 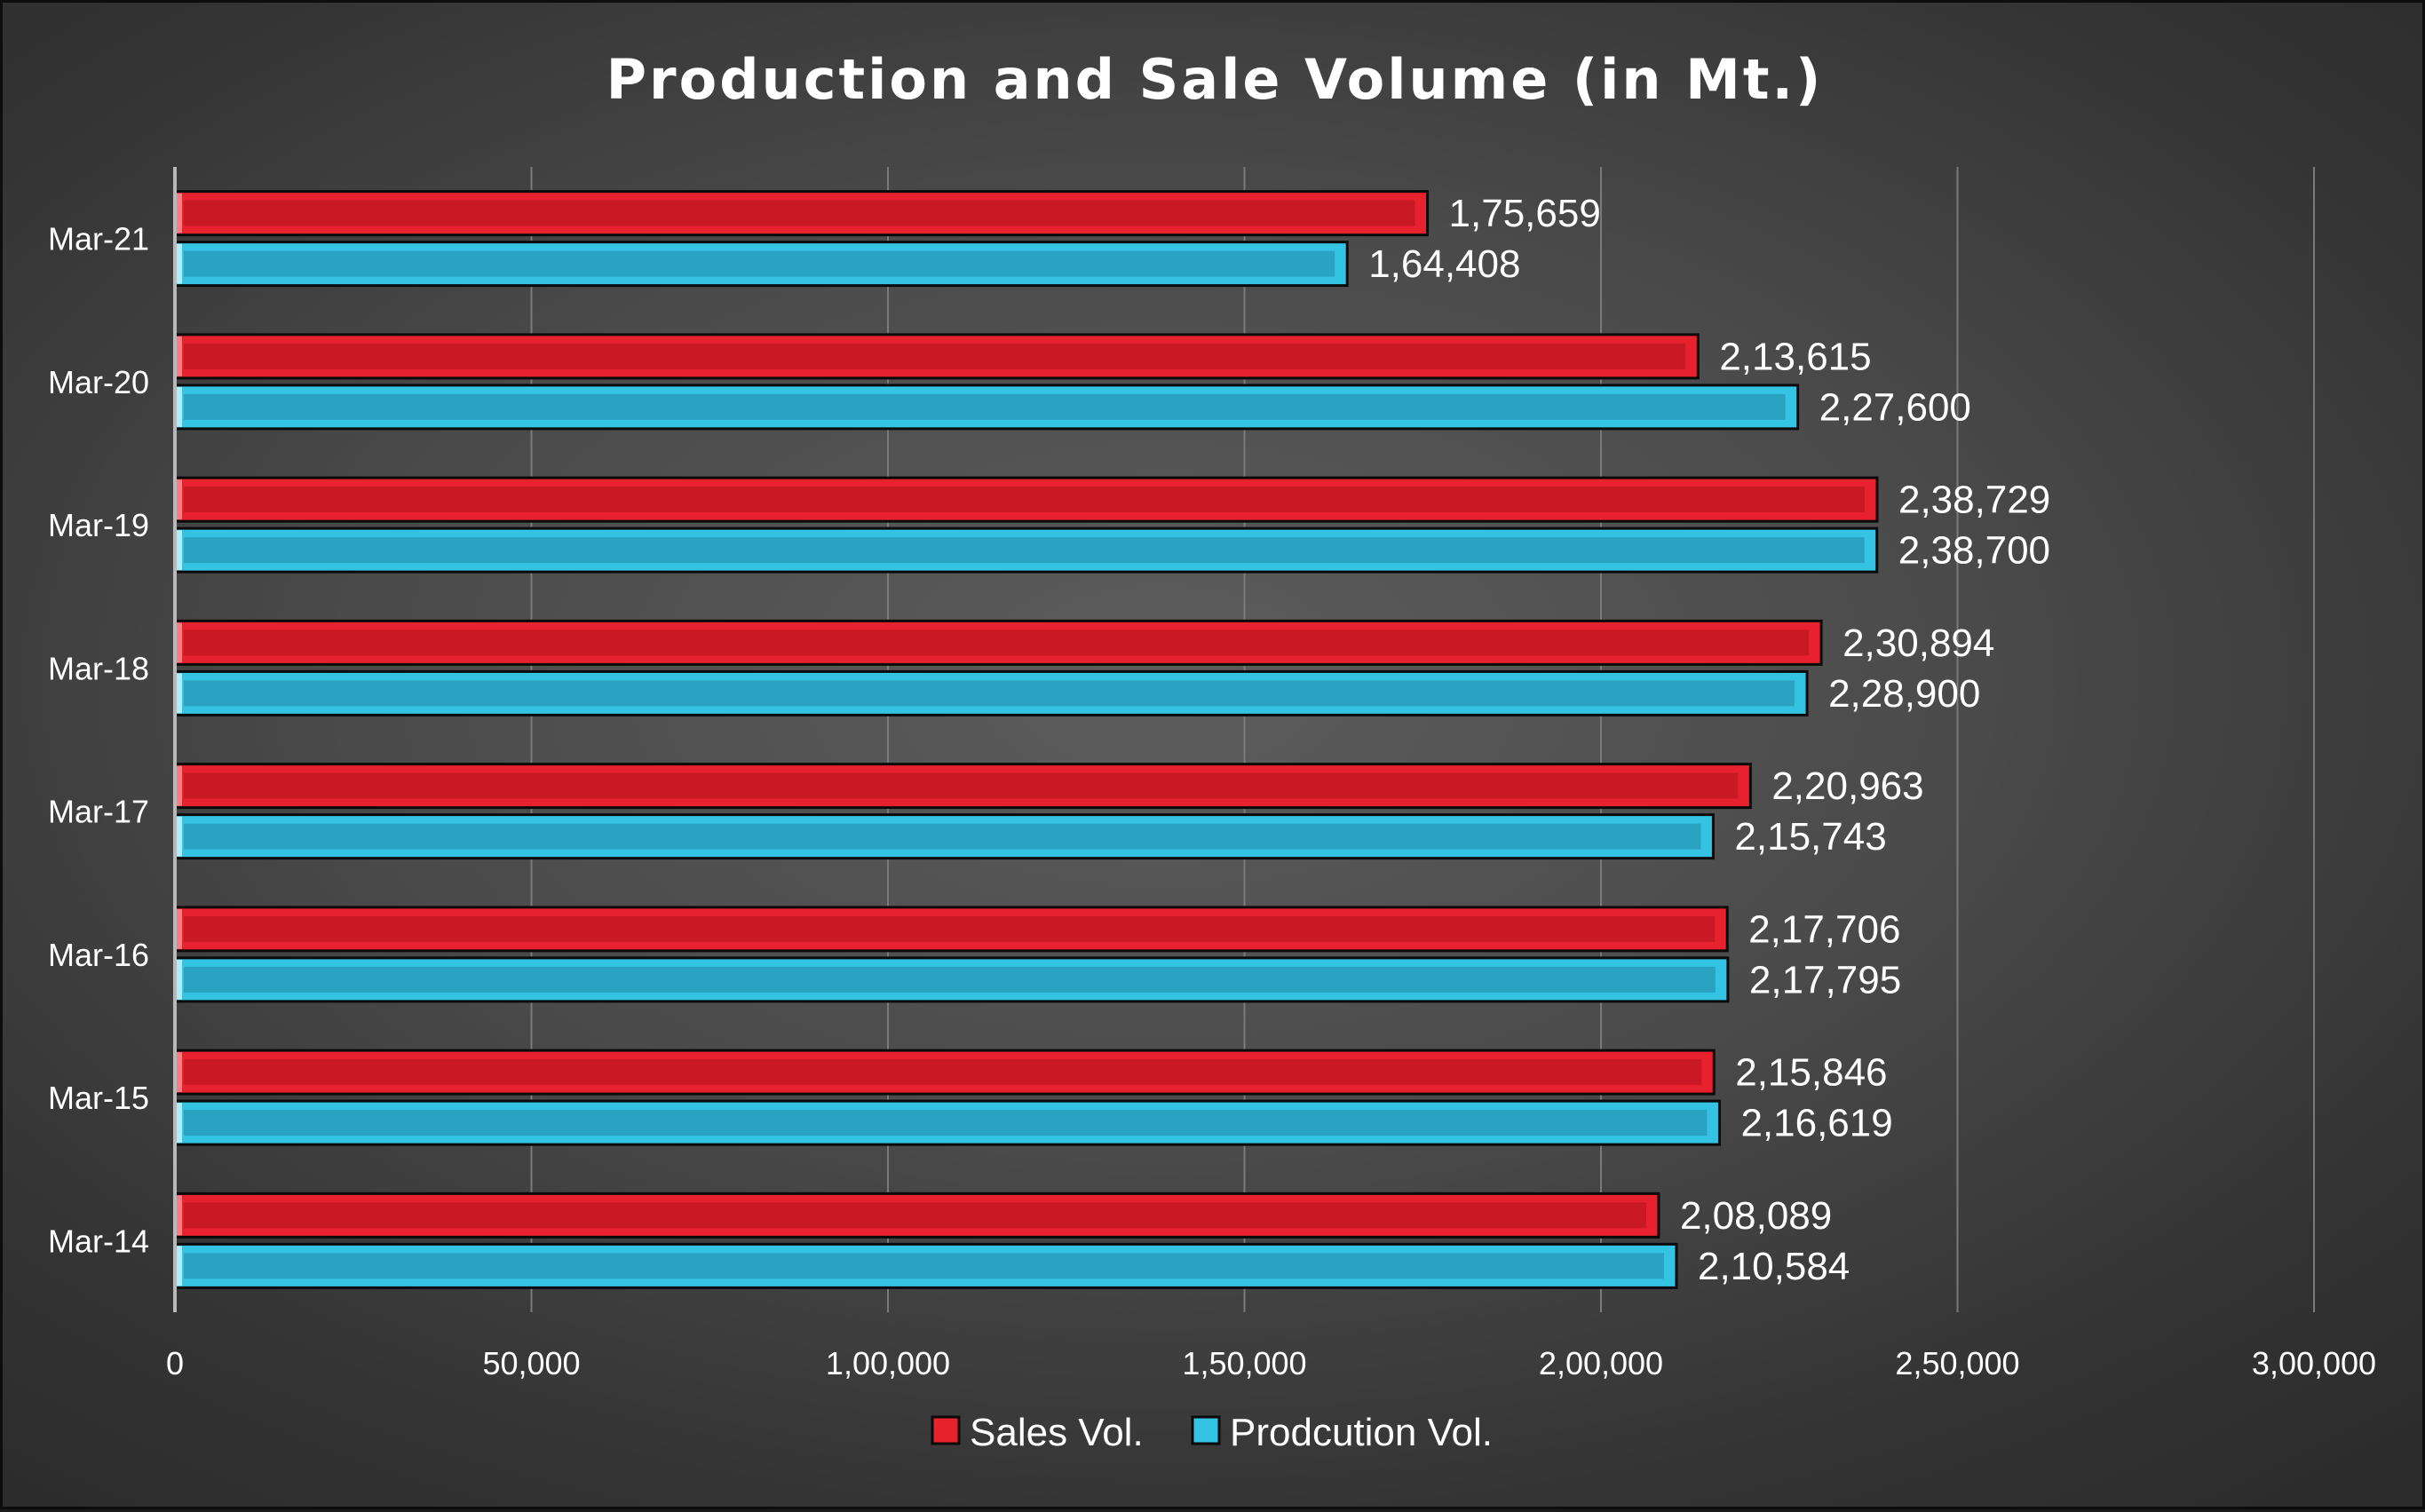 What do you see at coordinates (1774, 1267) in the screenshot?
I see `data-label: 2,10,584` at bounding box center [1774, 1267].